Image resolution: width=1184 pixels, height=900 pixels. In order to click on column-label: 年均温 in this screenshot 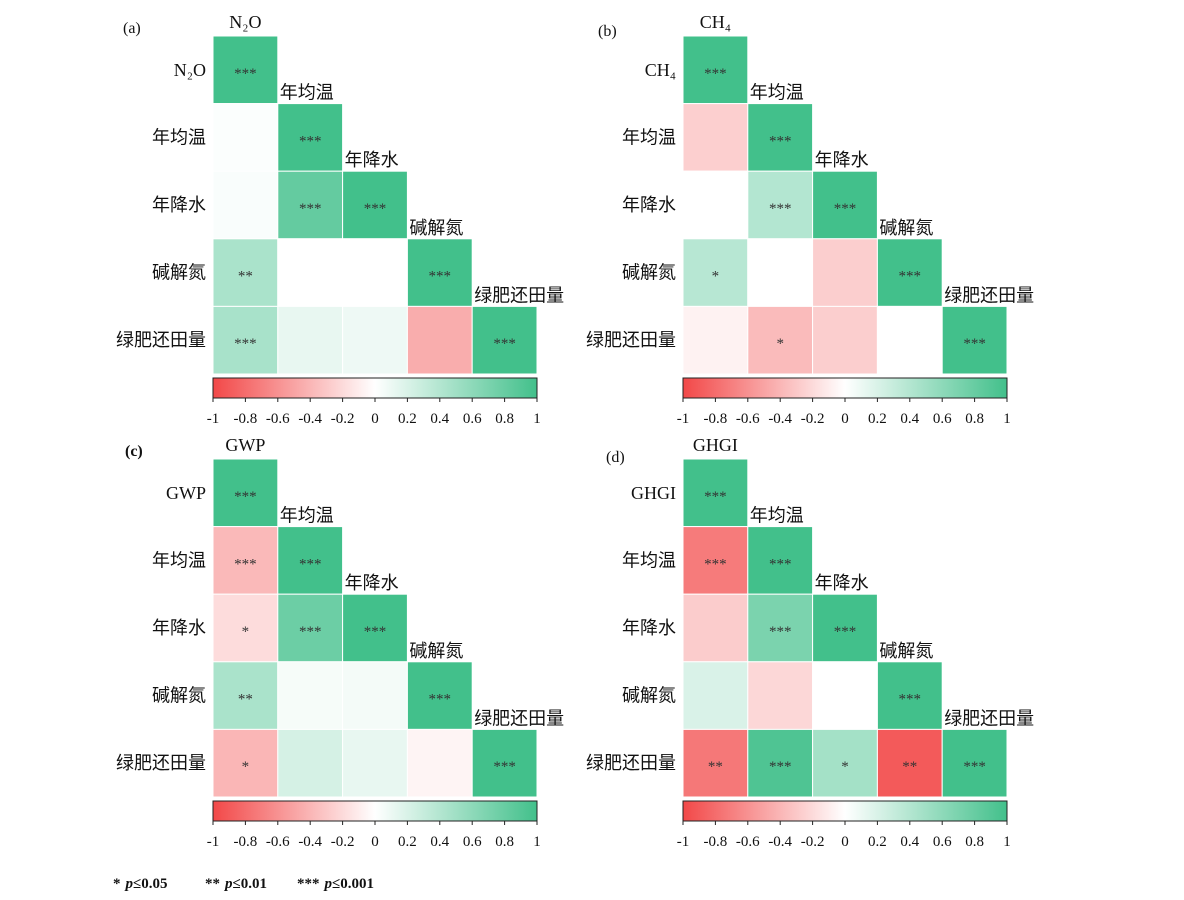, I will do `click(307, 93)`.